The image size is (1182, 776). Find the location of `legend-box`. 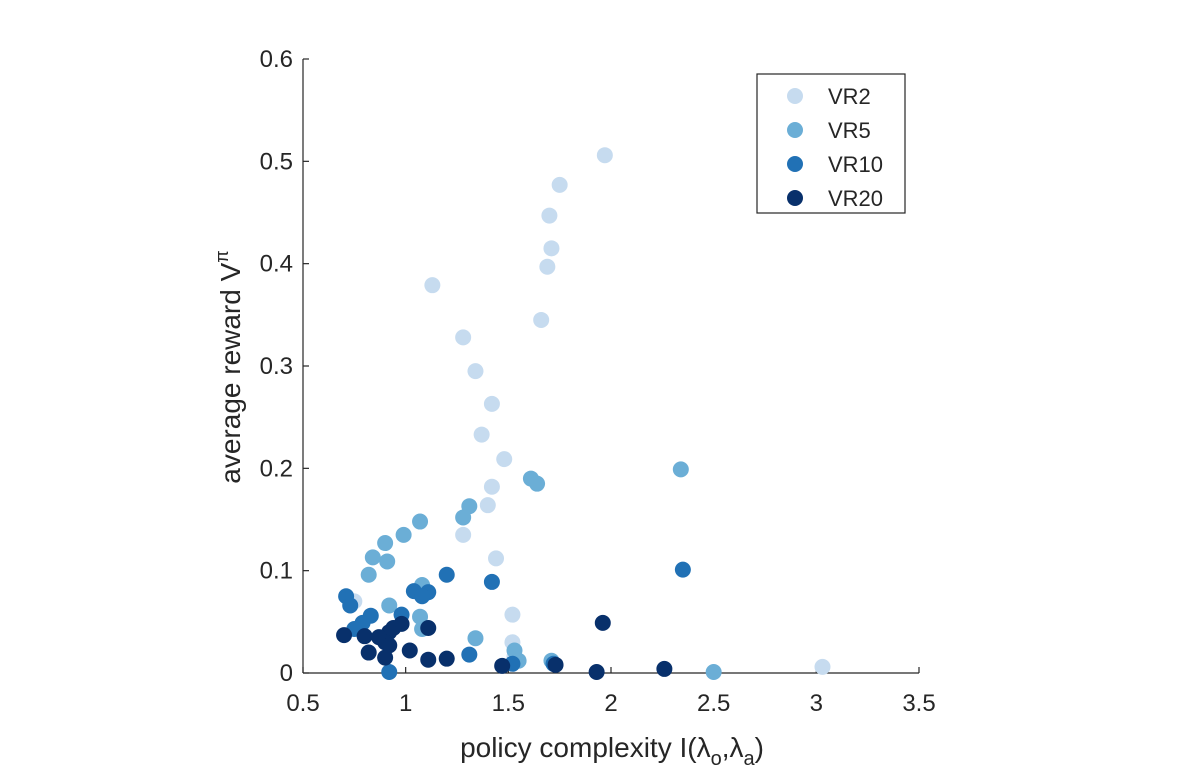

legend-box is located at coordinates (831, 143).